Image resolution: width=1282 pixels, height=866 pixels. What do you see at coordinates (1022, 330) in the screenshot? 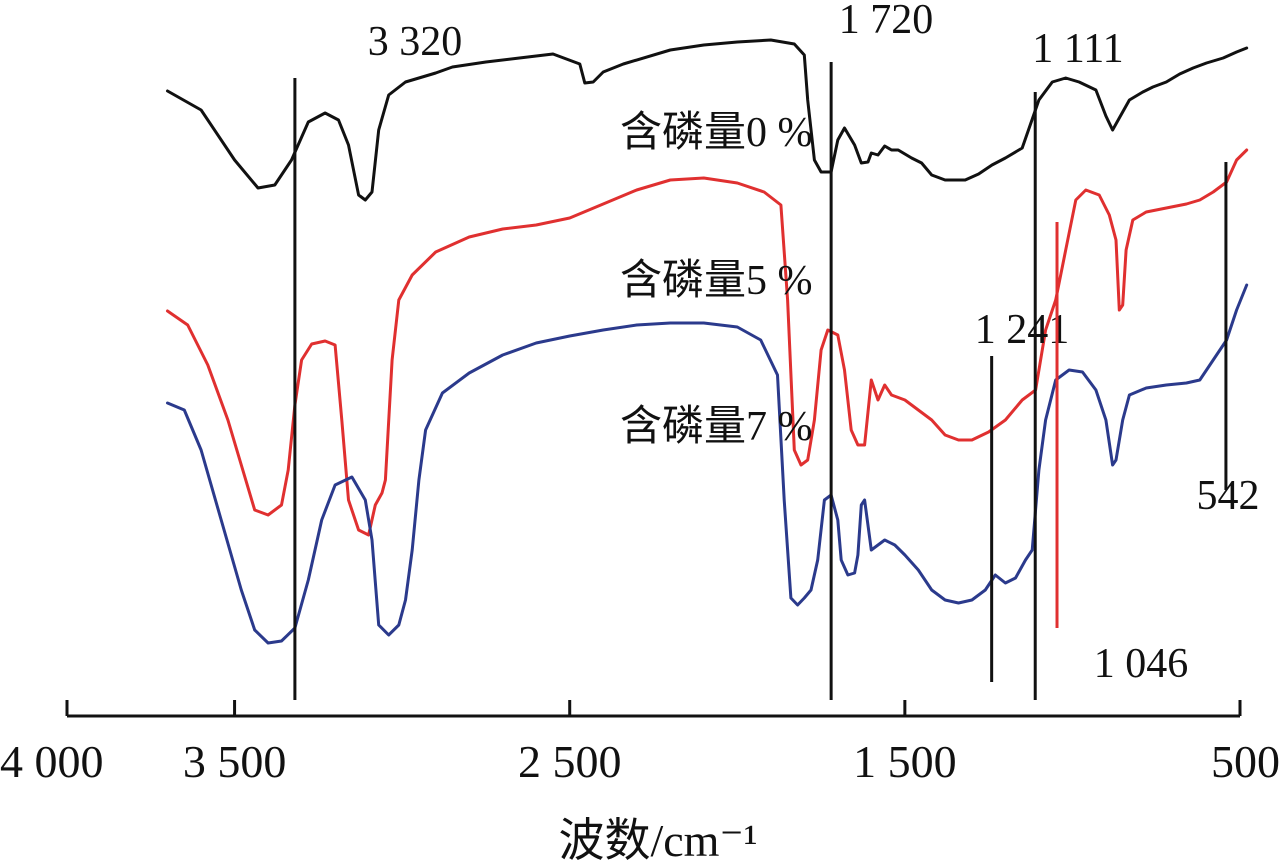
I see `peak-label-1241: 1 241` at bounding box center [1022, 330].